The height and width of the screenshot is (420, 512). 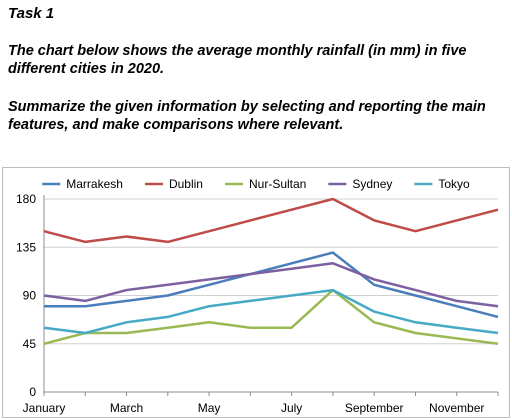 What do you see at coordinates (271, 220) in the screenshot?
I see `series-line-dublin` at bounding box center [271, 220].